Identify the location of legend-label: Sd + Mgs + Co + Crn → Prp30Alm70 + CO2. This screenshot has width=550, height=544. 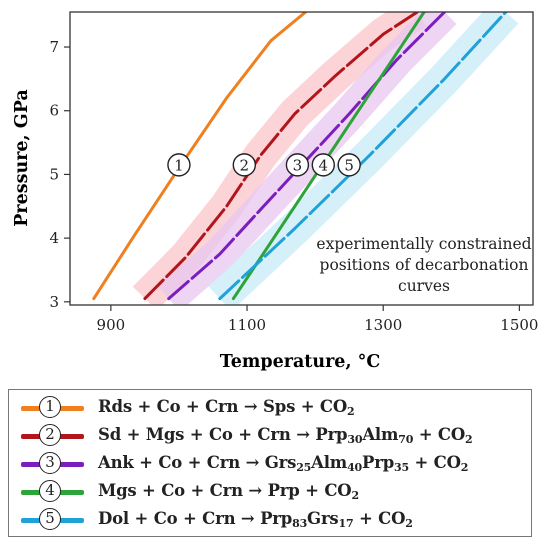
(285, 435).